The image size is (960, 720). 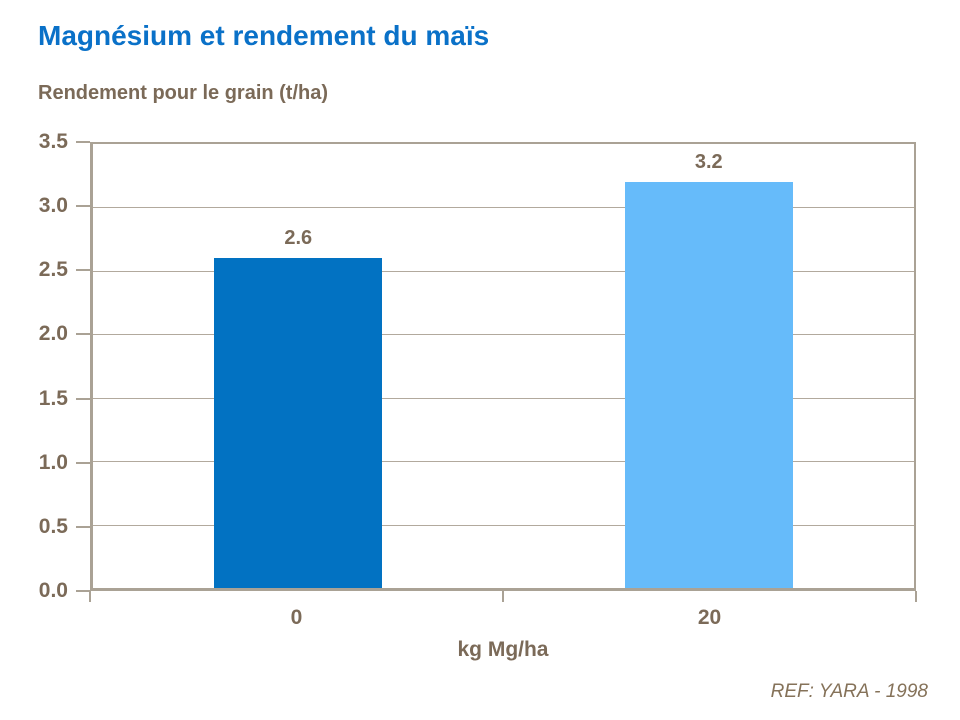 What do you see at coordinates (45, 366) in the screenshot?
I see `y-axis: 0.0 0.5 1.0 1.5 2.0 2.5 3.0 3.5` at bounding box center [45, 366].